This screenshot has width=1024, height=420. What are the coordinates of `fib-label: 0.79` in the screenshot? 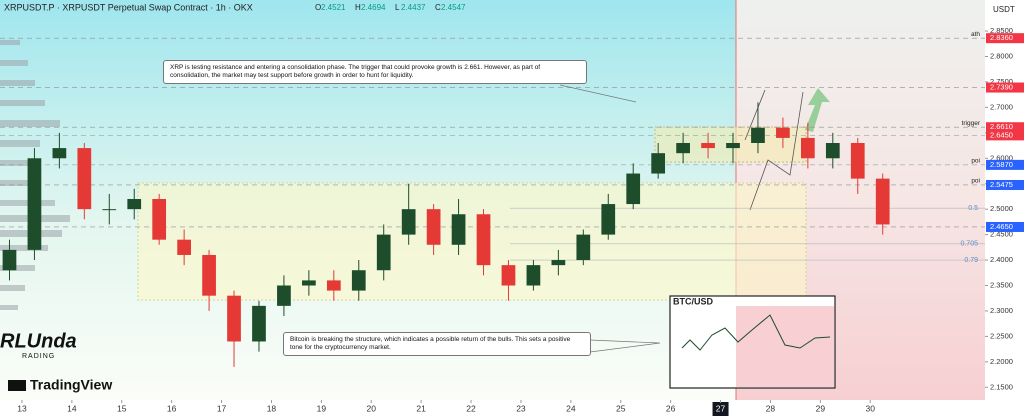 It's located at (971, 260).